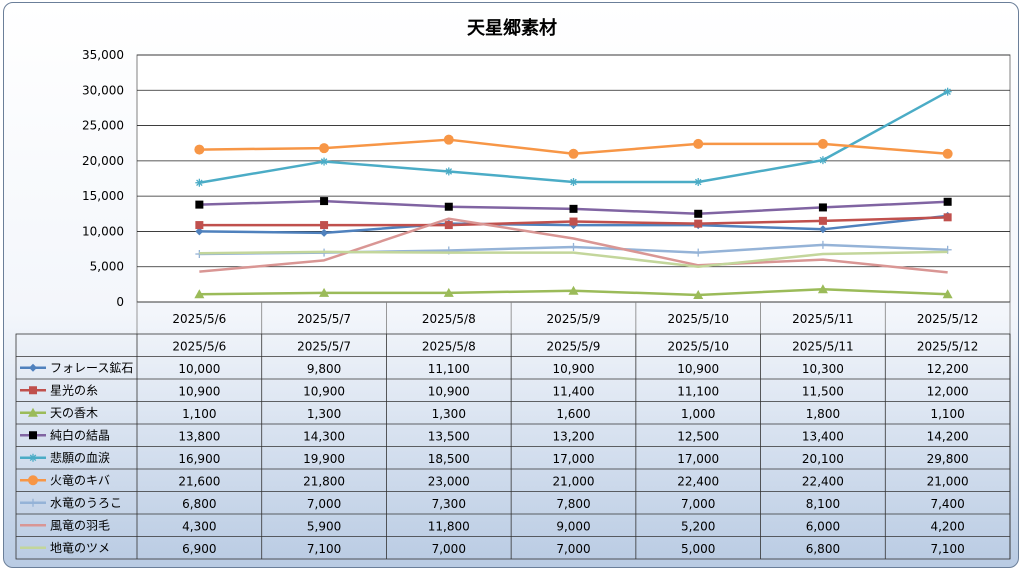  What do you see at coordinates (948, 319) in the screenshot?
I see `x-tick-label: 2025/5/12` at bounding box center [948, 319].